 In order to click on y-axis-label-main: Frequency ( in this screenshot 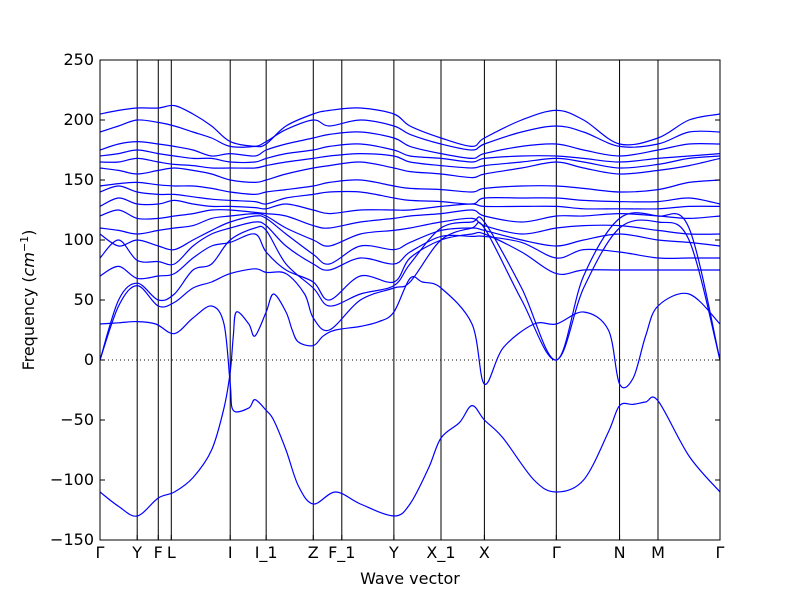, I will do `click(28, 323)`.